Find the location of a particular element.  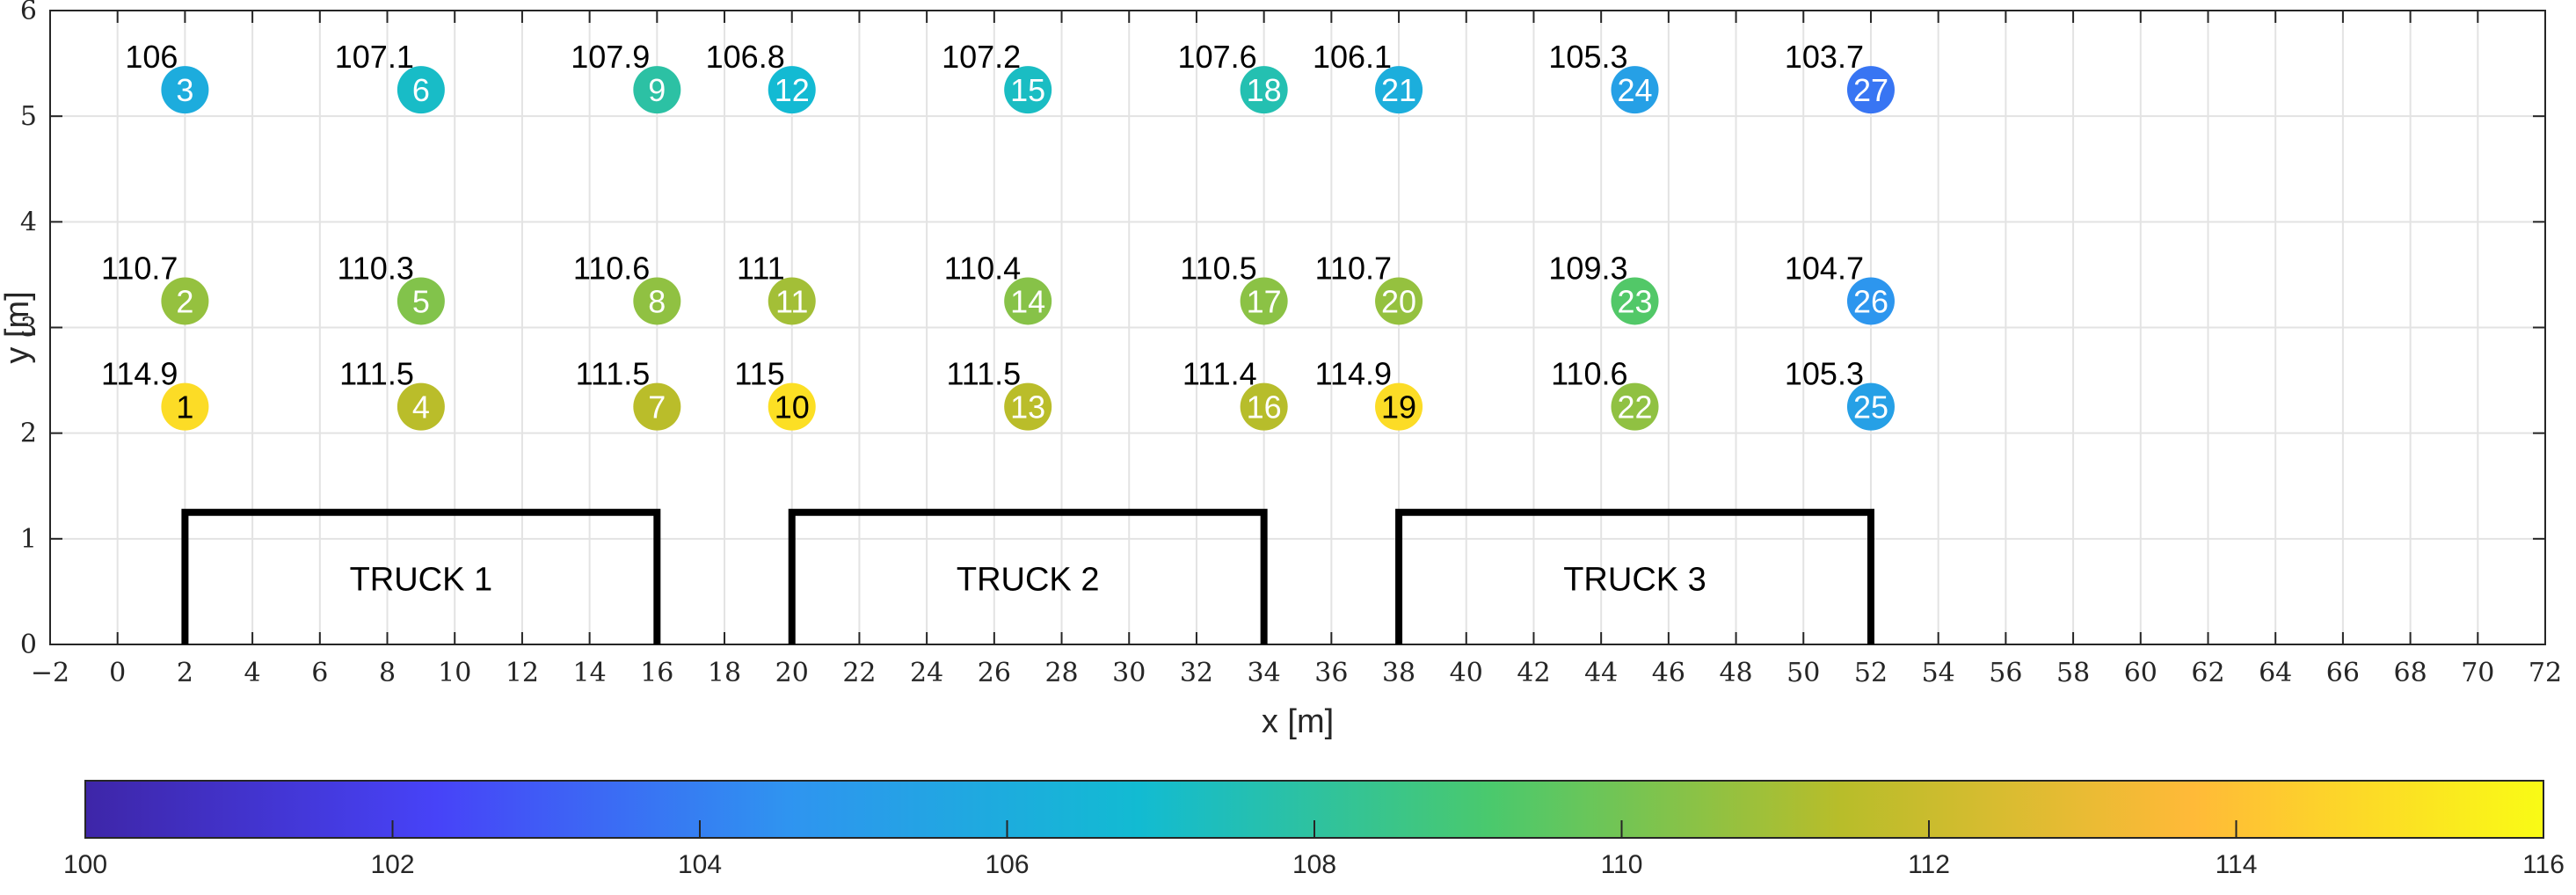

colorbar-tick-label: 104 is located at coordinates (700, 864).